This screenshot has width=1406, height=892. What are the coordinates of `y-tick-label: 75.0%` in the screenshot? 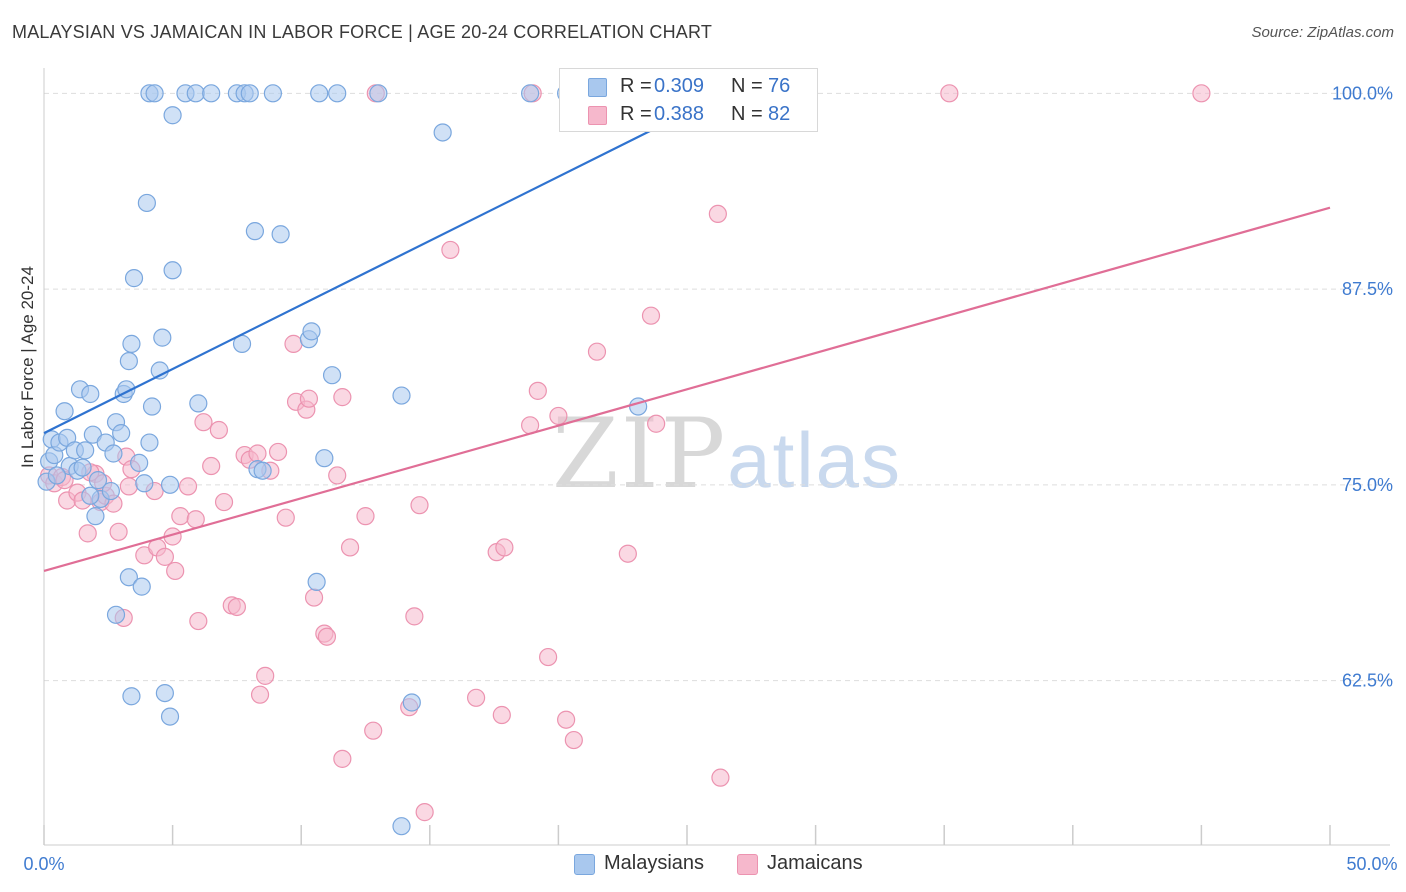 It's located at (1367, 485).